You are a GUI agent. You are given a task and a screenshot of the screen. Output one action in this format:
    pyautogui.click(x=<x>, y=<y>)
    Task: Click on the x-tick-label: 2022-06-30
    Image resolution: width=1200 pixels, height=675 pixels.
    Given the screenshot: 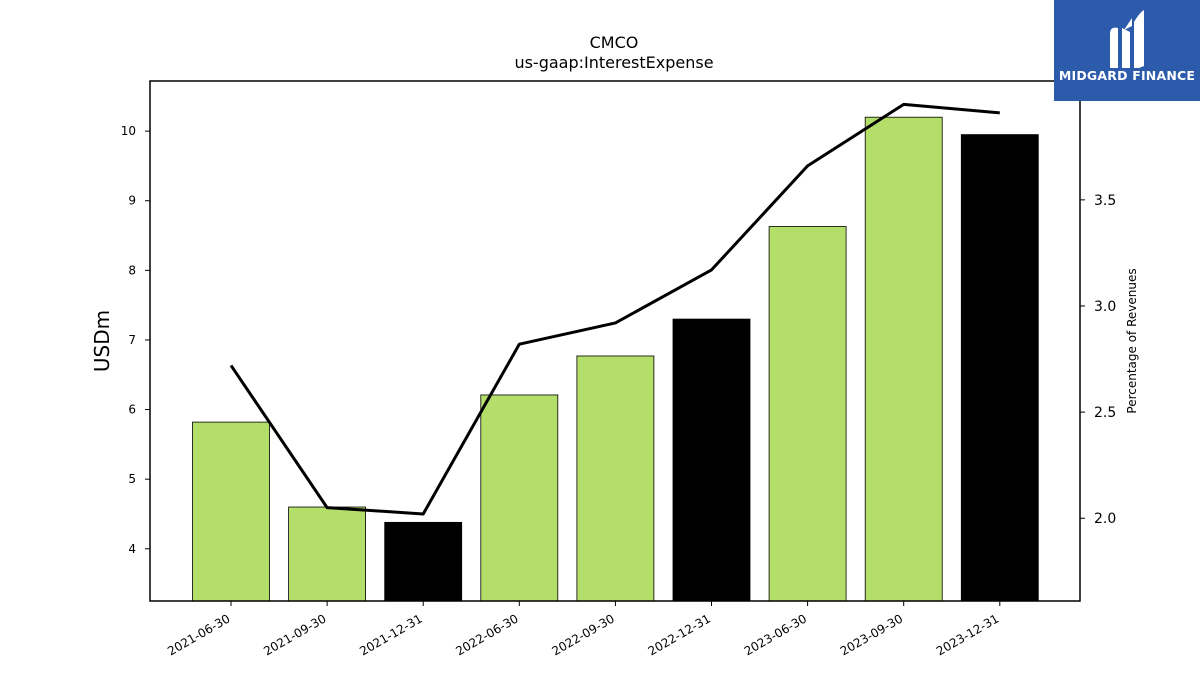 What is the action you would take?
    pyautogui.click(x=486, y=634)
    